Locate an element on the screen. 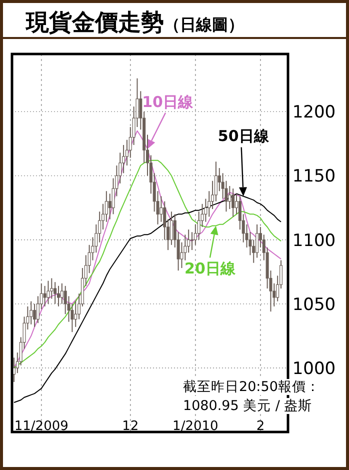 The image size is (349, 470). x-tick-label: 11/2009 is located at coordinates (41, 426).